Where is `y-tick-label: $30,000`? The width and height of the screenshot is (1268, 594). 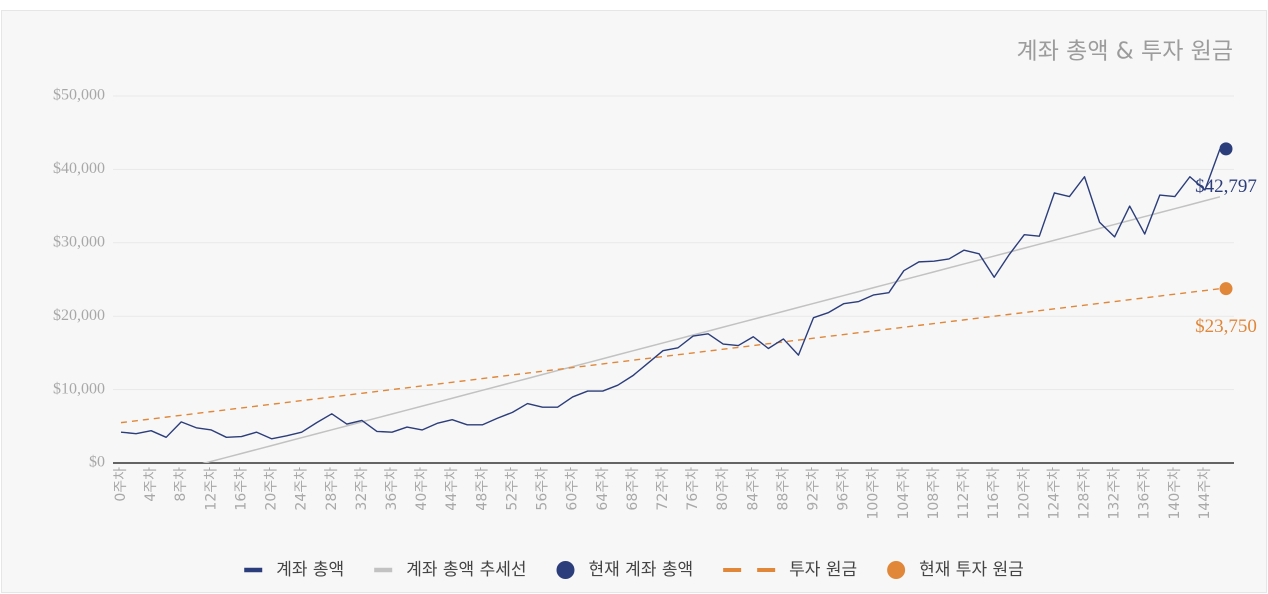 y-tick-label: $30,000 is located at coordinates (79, 241).